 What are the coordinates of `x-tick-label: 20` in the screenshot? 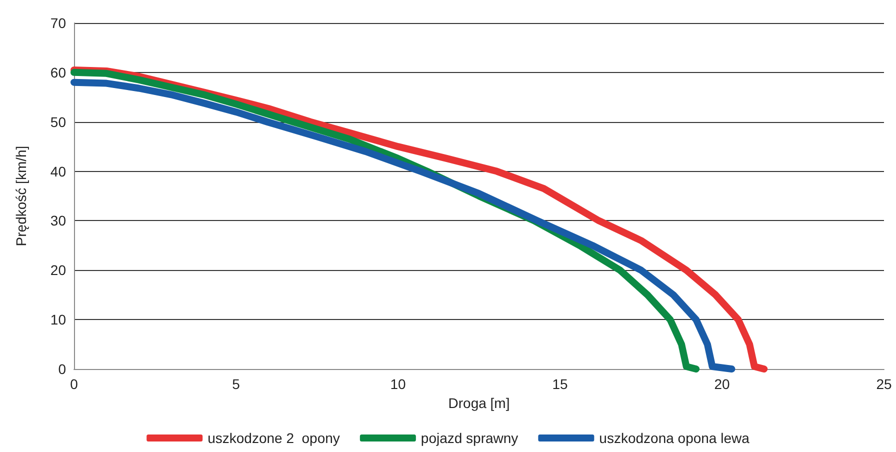 It's located at (722, 384).